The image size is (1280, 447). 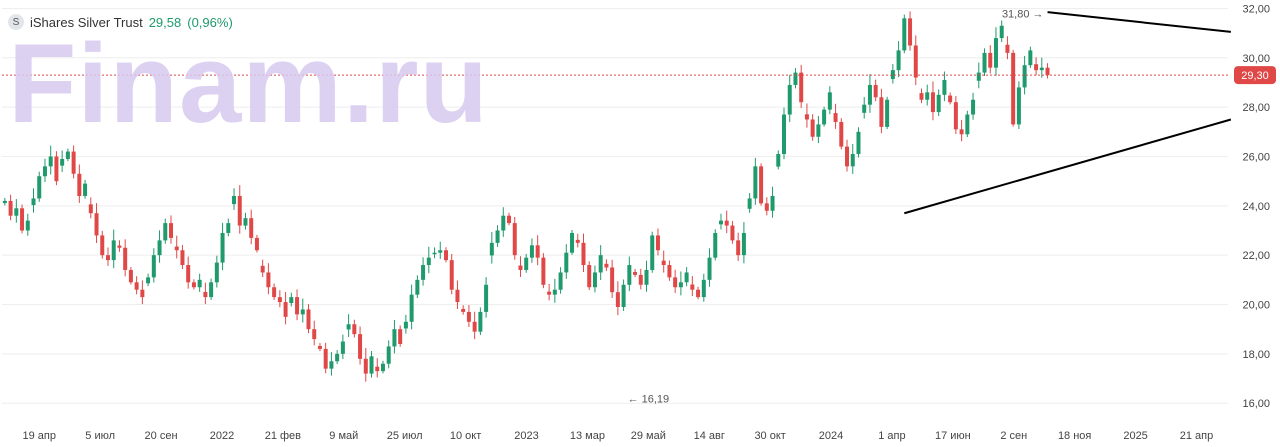 What do you see at coordinates (1256, 59) in the screenshot?
I see `y-tick-label: 30,00` at bounding box center [1256, 59].